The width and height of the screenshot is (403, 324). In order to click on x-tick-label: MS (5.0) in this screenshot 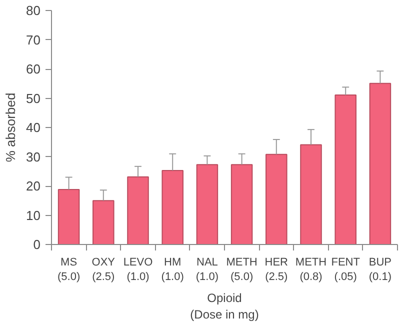, I will do `click(68, 269)`.